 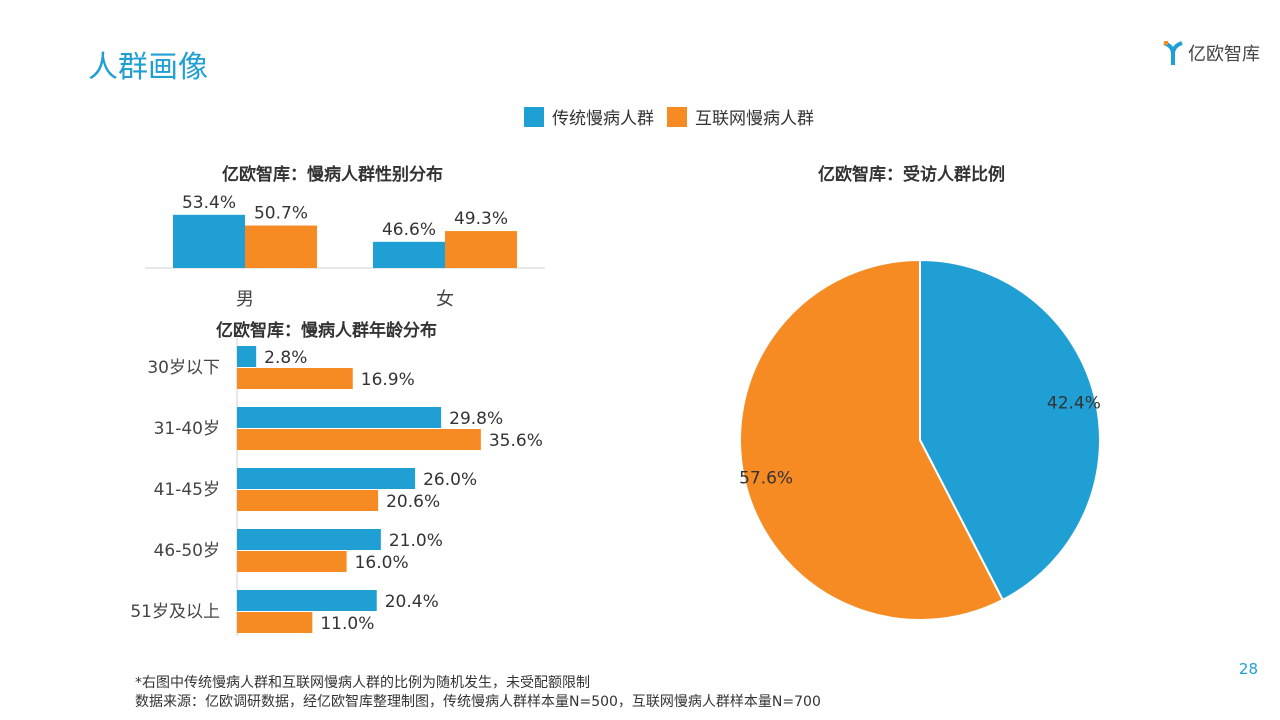 What do you see at coordinates (362, 683) in the screenshot?
I see `footnote: *右图中传统慢病人群和互联网慢病人群的比例为随机发生，未受配额限制` at bounding box center [362, 683].